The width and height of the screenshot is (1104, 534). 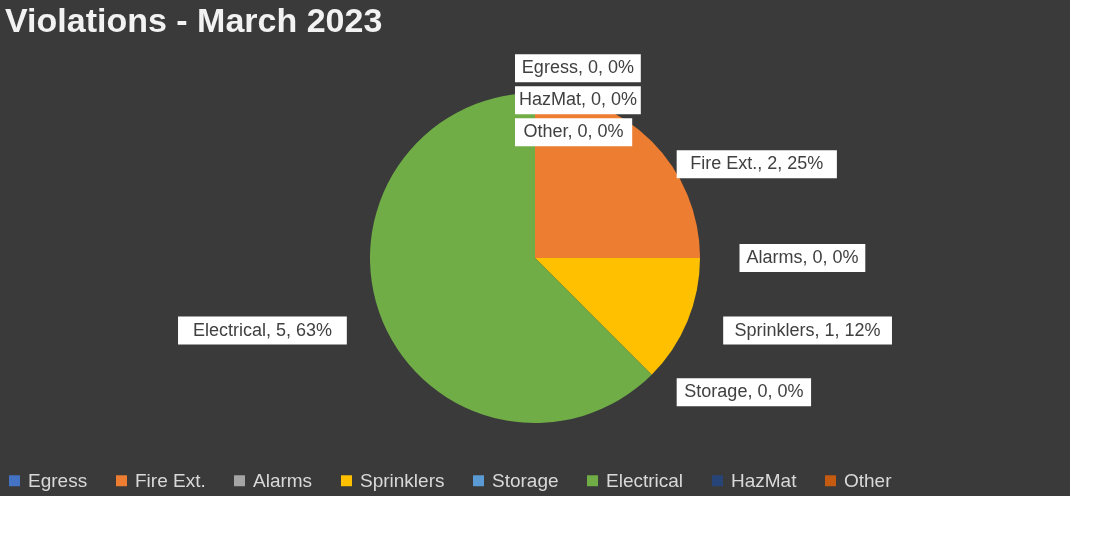 What do you see at coordinates (868, 480) in the screenshot?
I see `legend-label: Other` at bounding box center [868, 480].